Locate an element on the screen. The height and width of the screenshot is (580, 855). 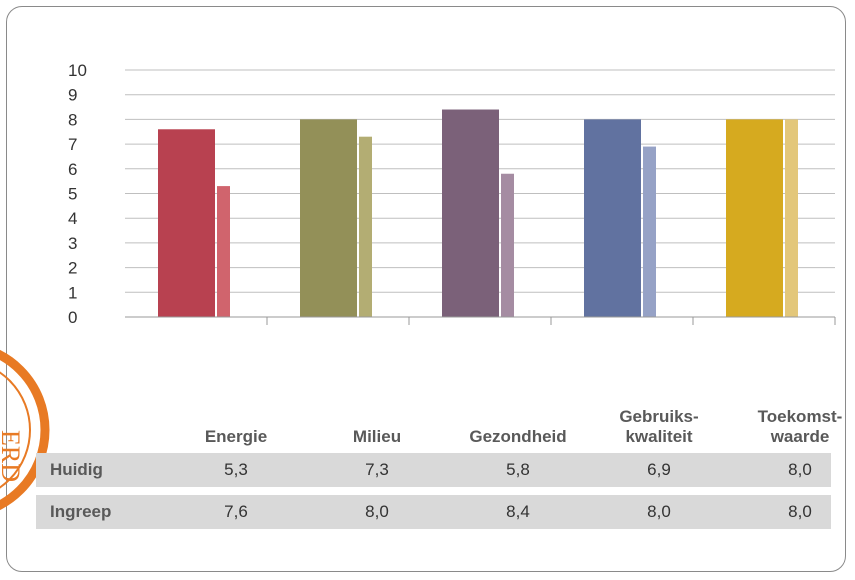
y-tick-label: 9 is located at coordinates (72, 95).